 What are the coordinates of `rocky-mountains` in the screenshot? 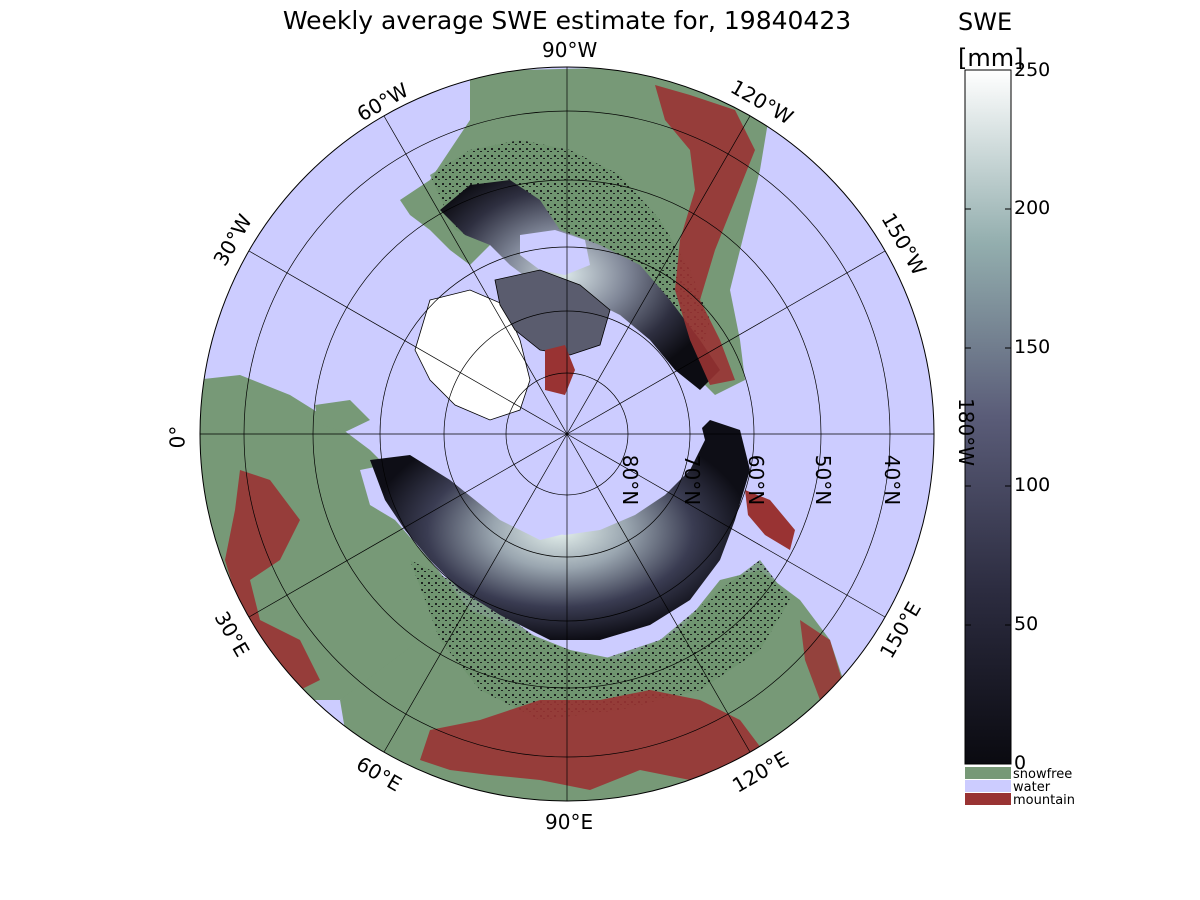 It's located at (705, 235).